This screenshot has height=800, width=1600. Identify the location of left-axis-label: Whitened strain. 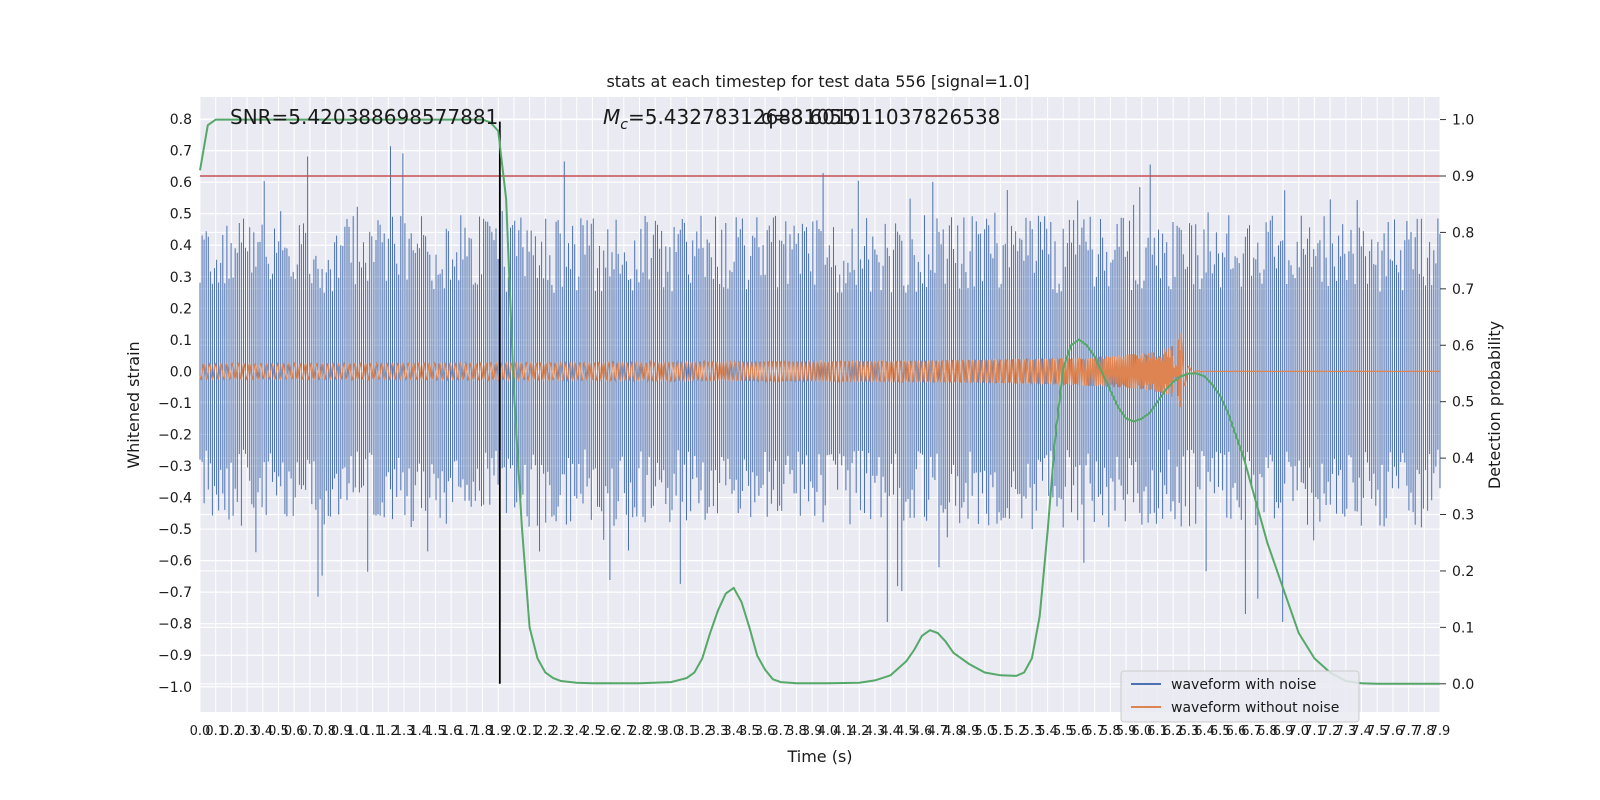
(133, 404).